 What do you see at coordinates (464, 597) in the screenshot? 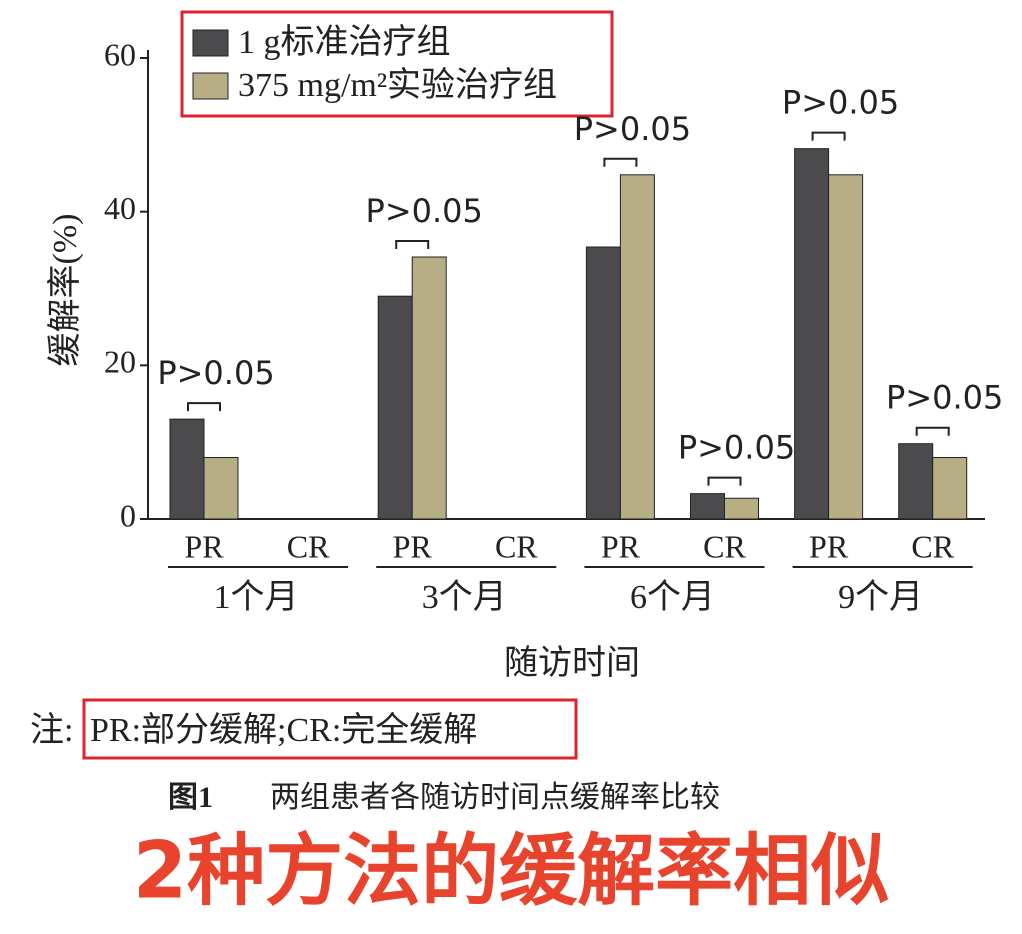
I see `group-label: 3个月` at bounding box center [464, 597].